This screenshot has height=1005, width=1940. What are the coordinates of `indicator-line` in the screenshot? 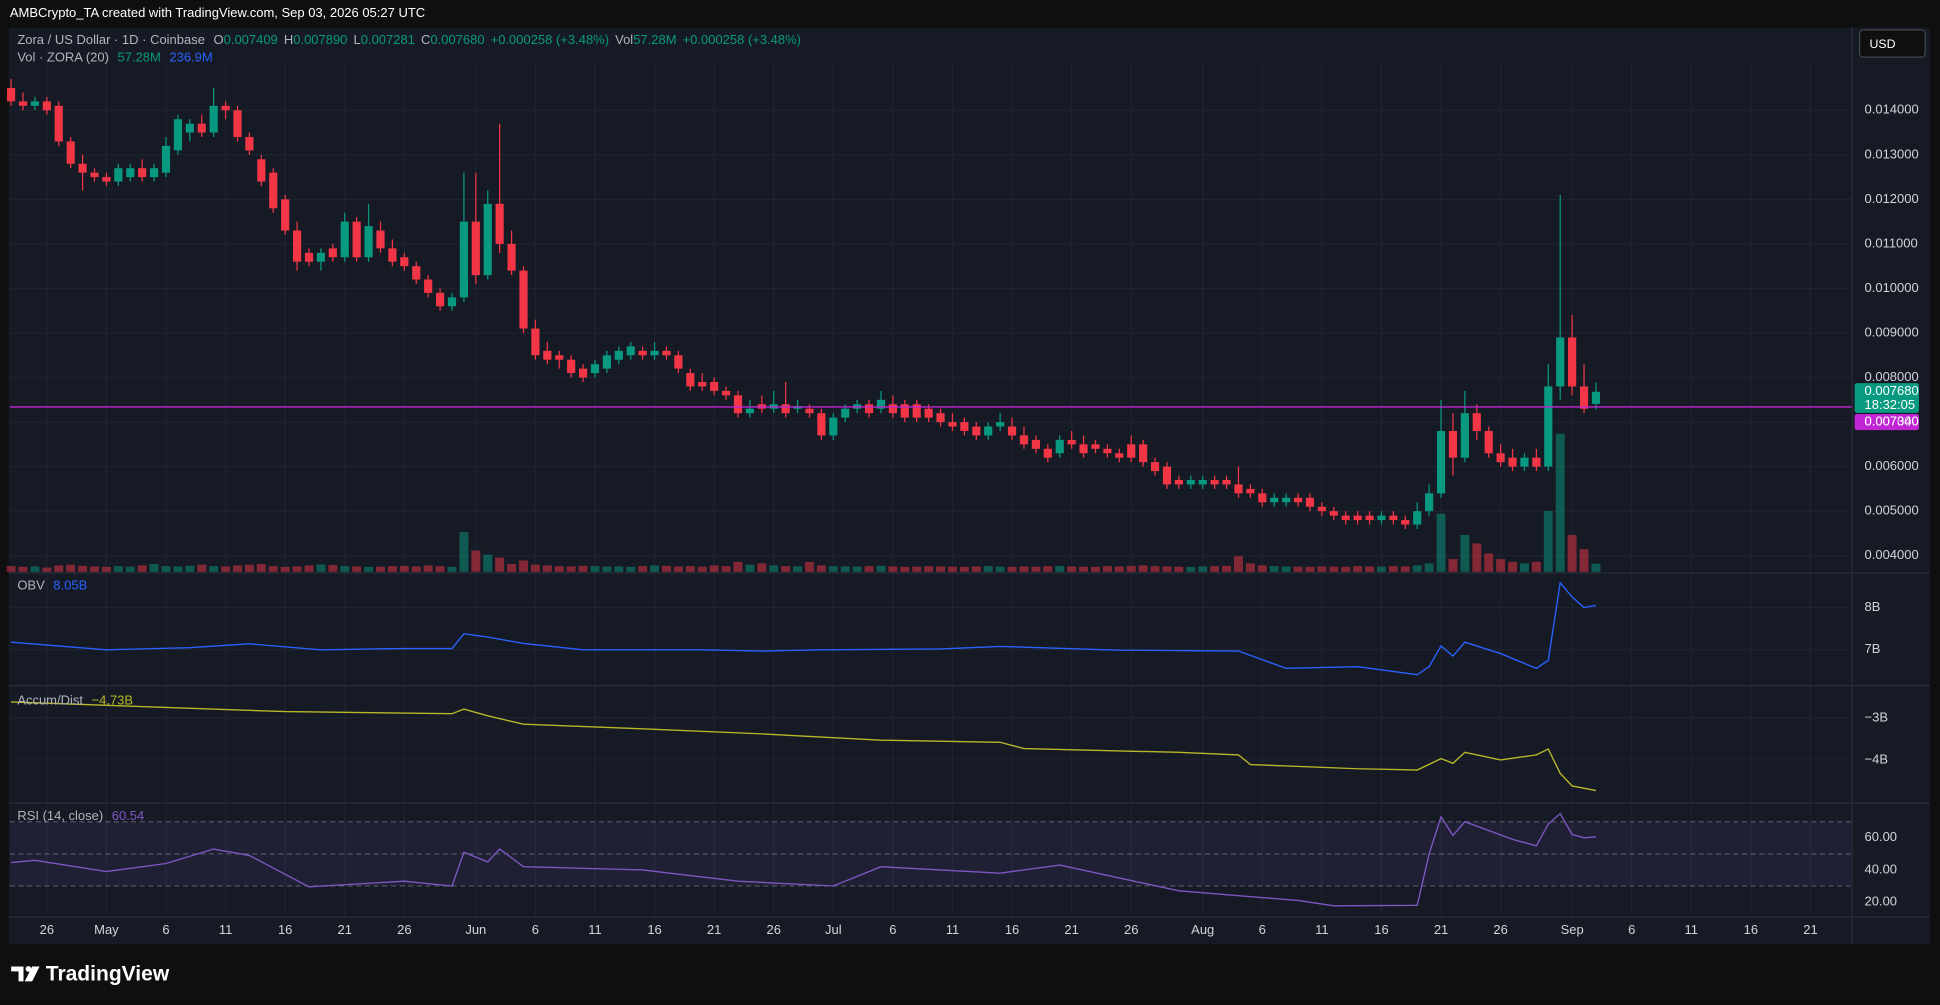 It's located at (804, 859).